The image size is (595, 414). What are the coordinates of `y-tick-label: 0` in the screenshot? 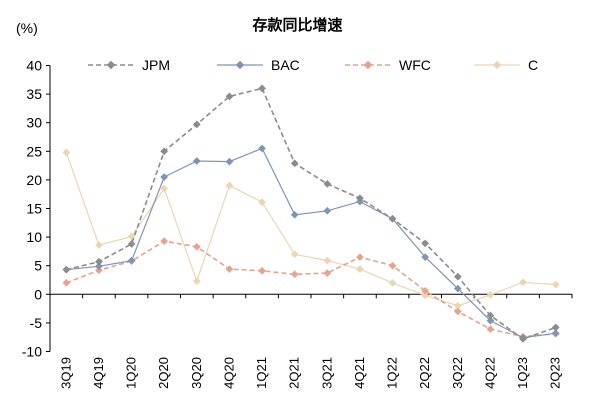 It's located at (38, 294).